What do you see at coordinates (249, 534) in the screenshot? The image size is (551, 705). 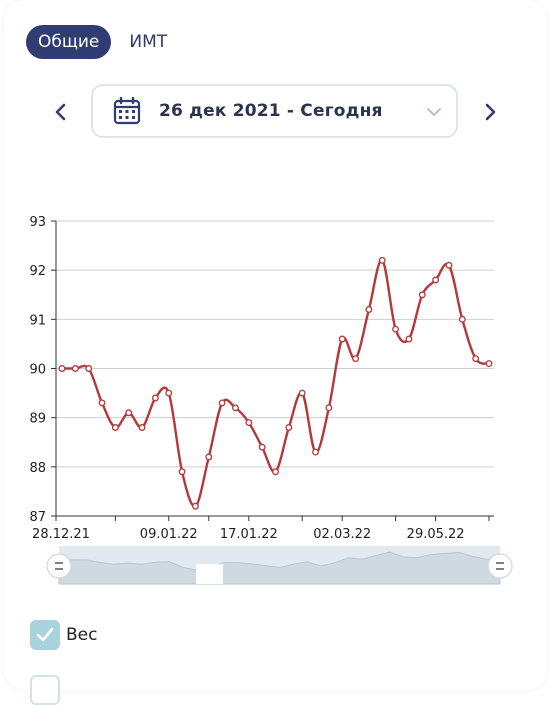 I see `x-tick-label: 17.01.22` at bounding box center [249, 534].